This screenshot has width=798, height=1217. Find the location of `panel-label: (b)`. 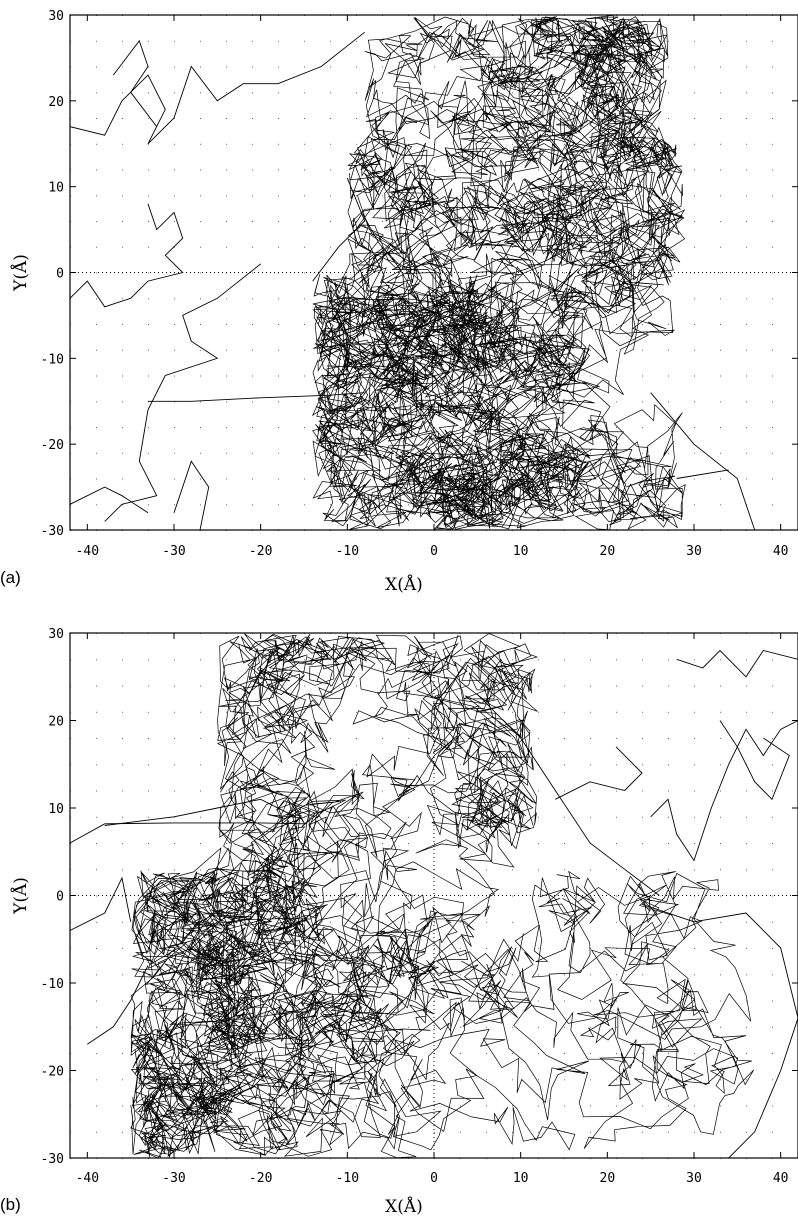

panel-label: (b) is located at coordinates (10, 1204).